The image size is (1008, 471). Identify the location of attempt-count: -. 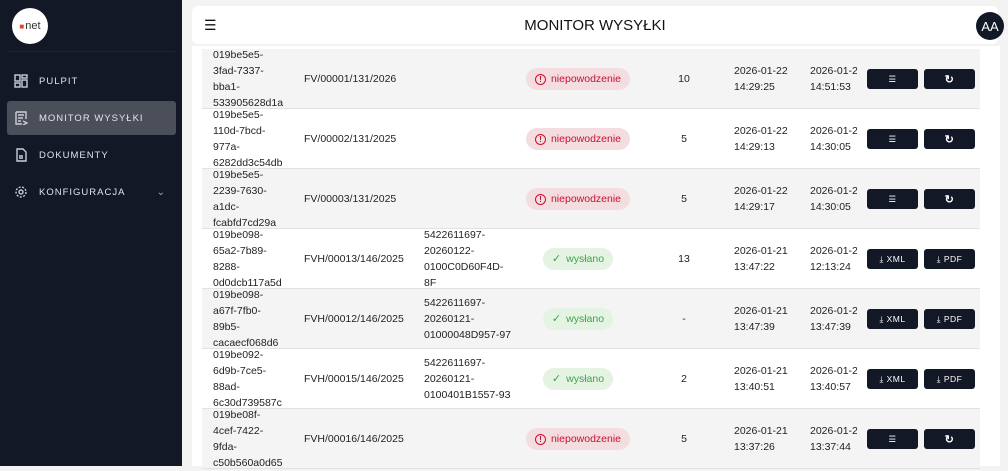
(684, 319).